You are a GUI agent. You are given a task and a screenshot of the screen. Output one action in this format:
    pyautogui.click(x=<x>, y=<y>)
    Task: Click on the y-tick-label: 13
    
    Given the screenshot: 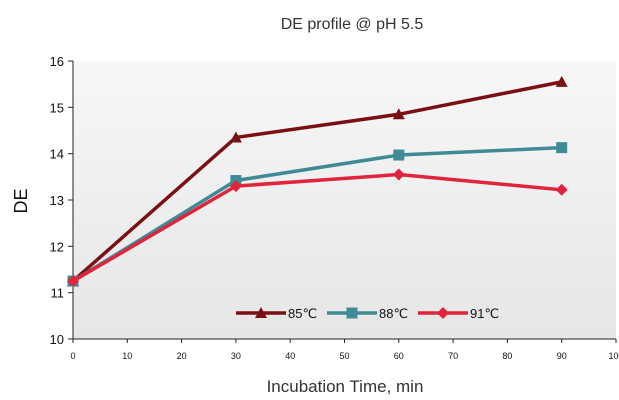 What is the action you would take?
    pyautogui.click(x=57, y=200)
    